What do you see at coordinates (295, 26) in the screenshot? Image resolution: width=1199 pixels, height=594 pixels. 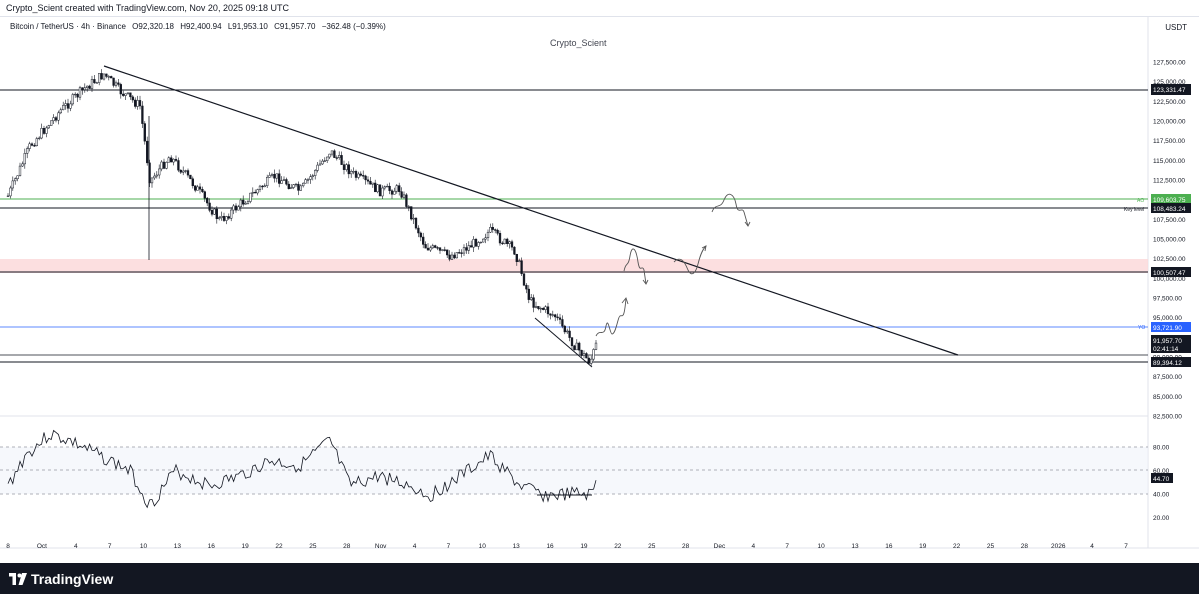 I see `close-value: C91,957.70` at bounding box center [295, 26].